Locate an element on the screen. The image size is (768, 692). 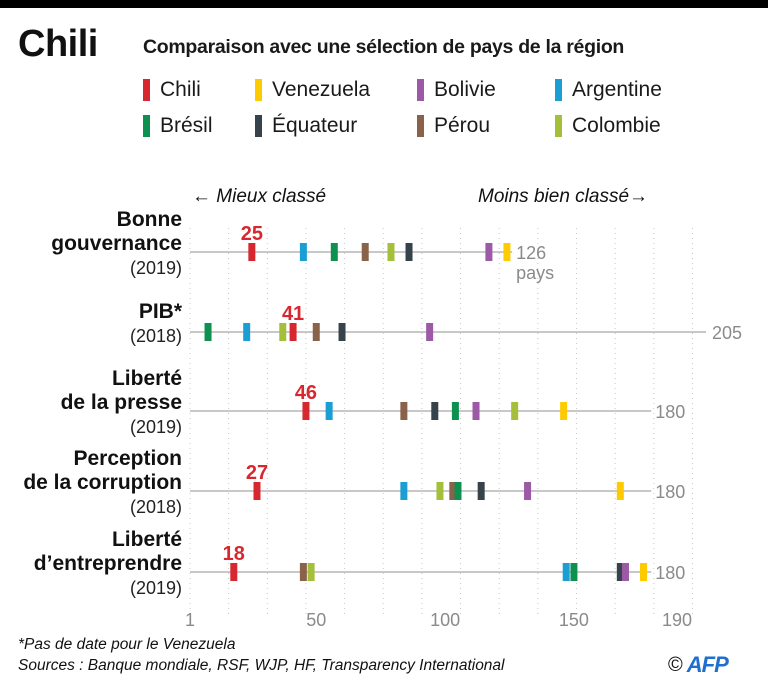
row-total-unit: pays is located at coordinates (535, 273).